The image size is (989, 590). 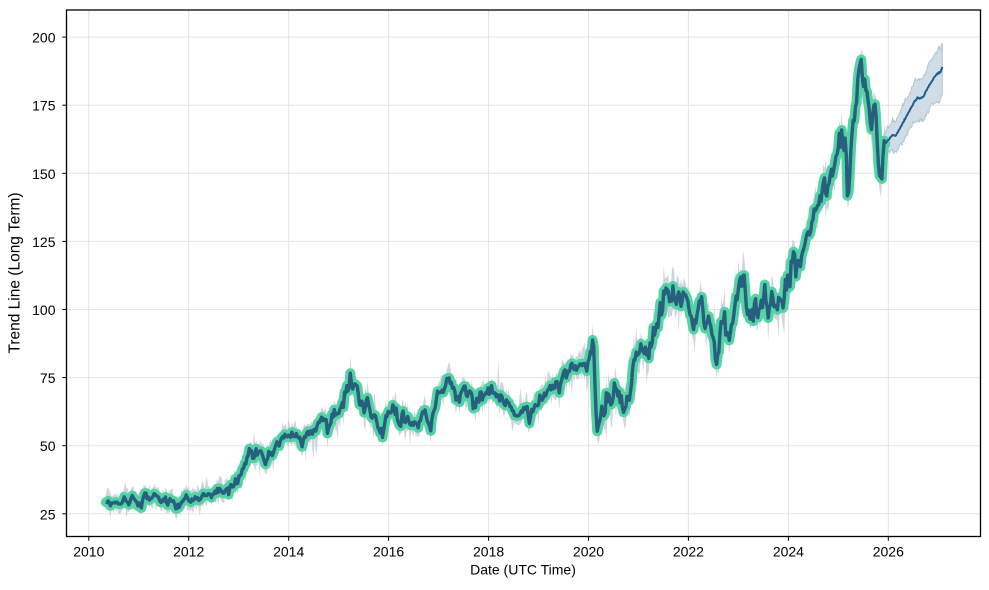 What do you see at coordinates (44, 38) in the screenshot?
I see `svg-text: 200` at bounding box center [44, 38].